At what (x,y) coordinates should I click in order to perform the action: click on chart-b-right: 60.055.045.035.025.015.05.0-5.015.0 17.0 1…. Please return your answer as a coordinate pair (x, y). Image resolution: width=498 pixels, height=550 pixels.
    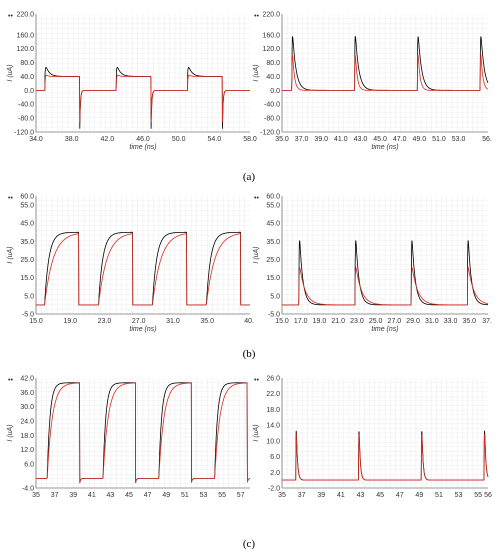
    Looking at the image, I should click on (372, 264).